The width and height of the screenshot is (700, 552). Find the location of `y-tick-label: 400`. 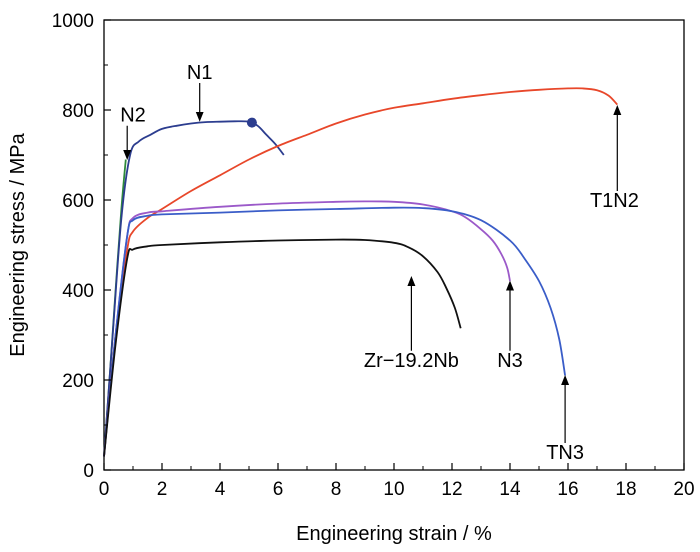

y-tick-label: 400 is located at coordinates (78, 291).